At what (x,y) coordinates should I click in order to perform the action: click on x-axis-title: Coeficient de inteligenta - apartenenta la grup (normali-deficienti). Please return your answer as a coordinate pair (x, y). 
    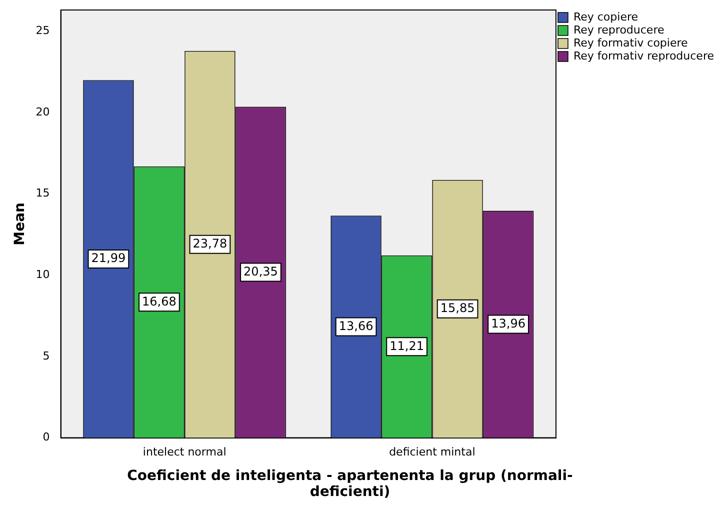
    Looking at the image, I should click on (350, 484).